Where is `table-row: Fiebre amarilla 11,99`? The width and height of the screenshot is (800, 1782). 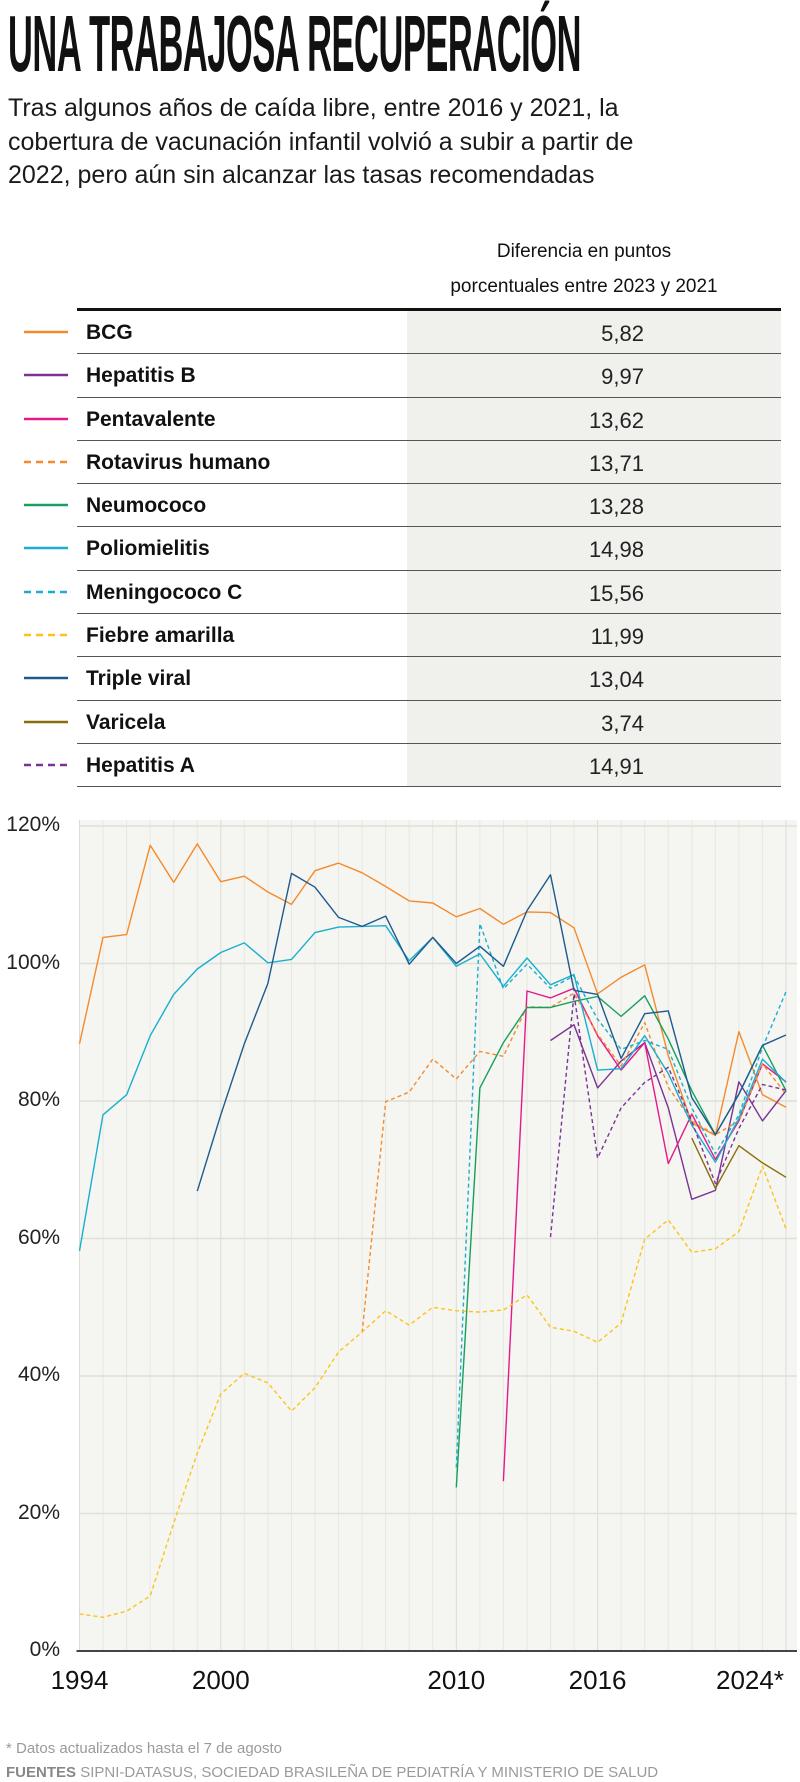 table-row: Fiebre amarilla 11,99 is located at coordinates (400, 636).